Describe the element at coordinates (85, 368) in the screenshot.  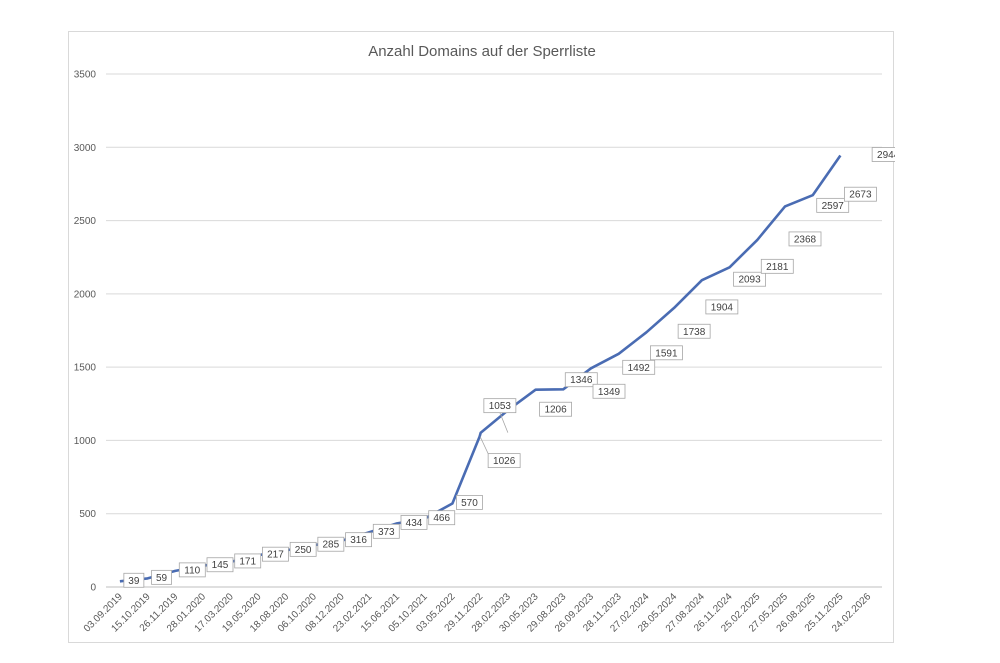
I see `y-tick-label: 1500` at that location.